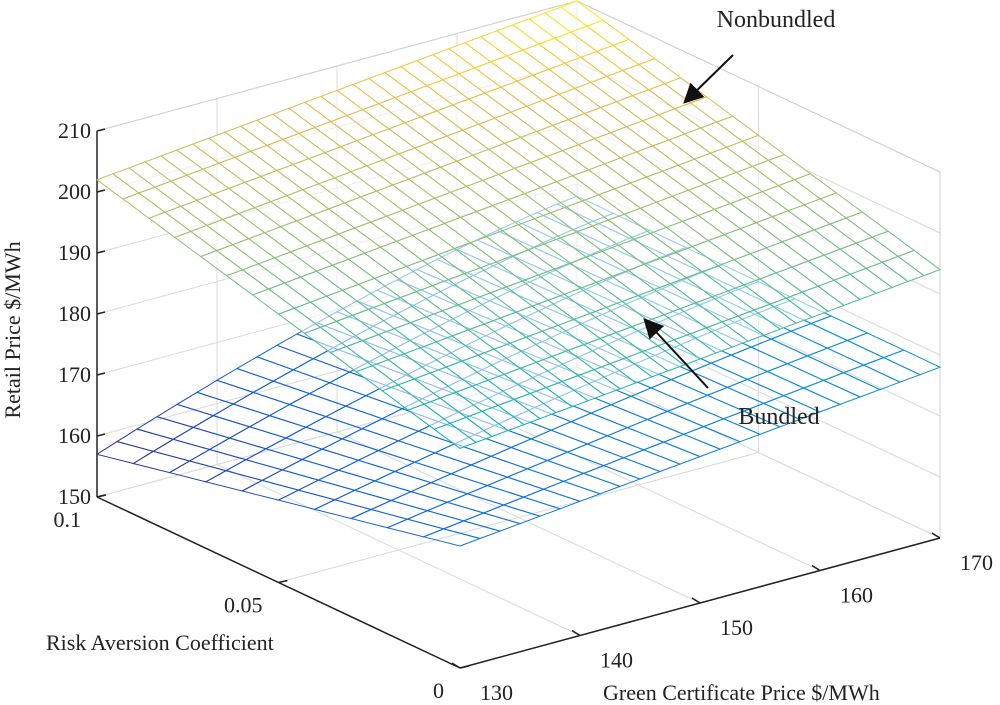  Describe the element at coordinates (12, 329) in the screenshot. I see `z-axis-label: Retail Price $/MWh` at that location.